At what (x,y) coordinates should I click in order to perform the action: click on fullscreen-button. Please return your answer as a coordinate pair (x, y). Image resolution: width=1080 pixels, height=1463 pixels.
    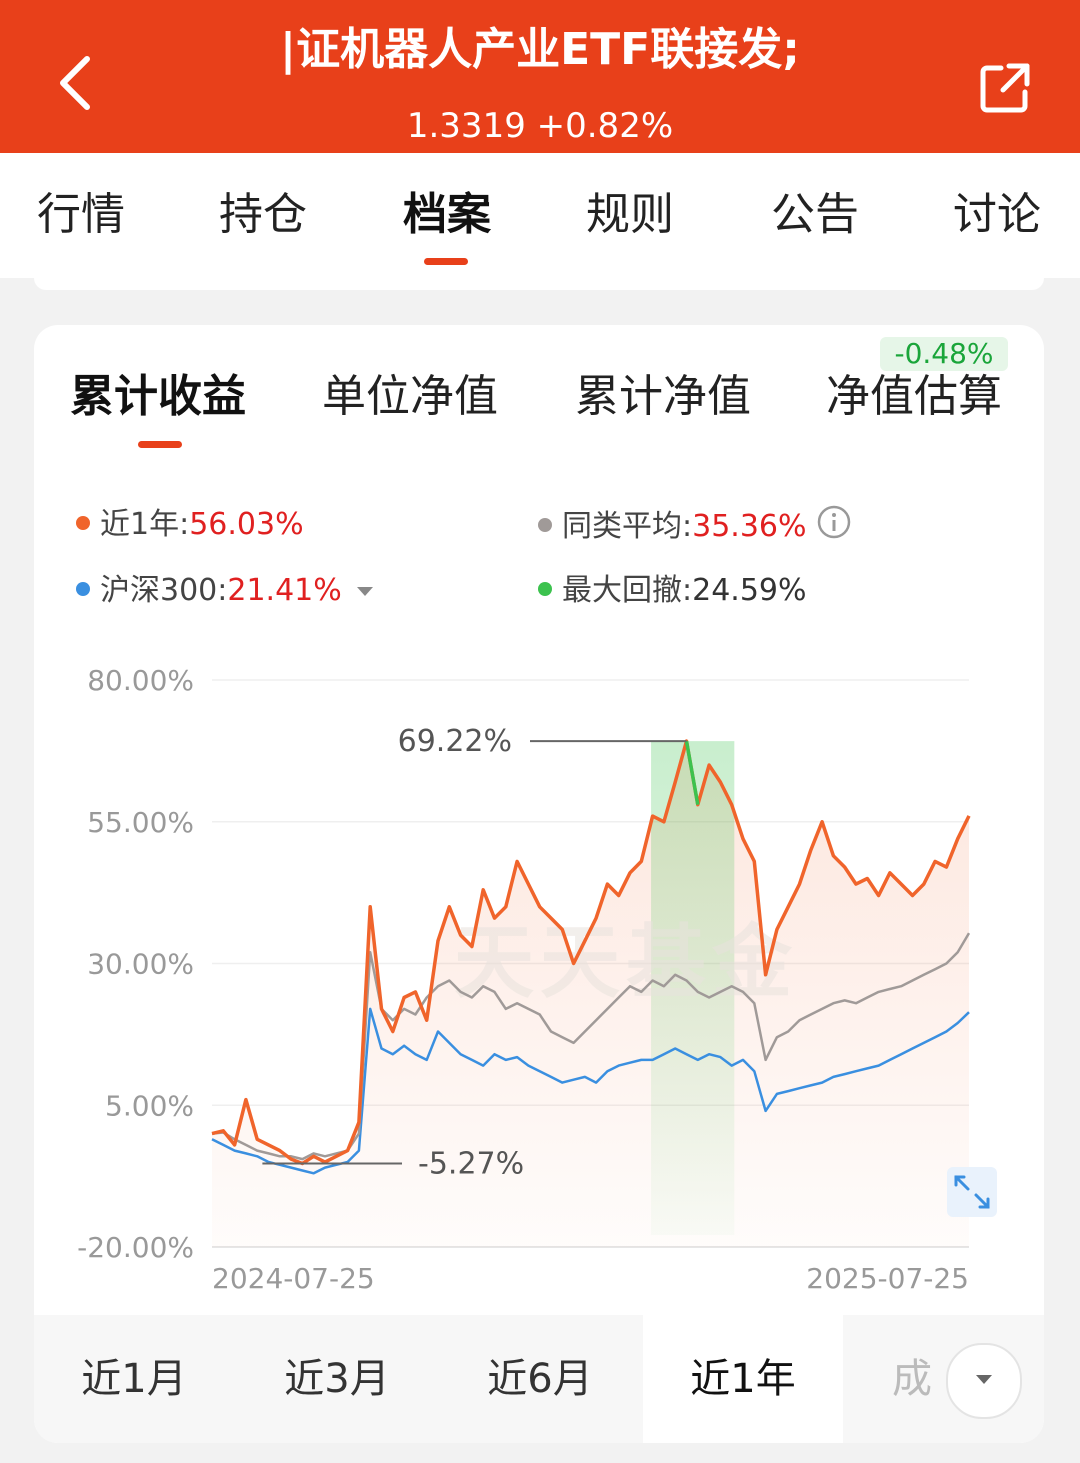
    Looking at the image, I should click on (972, 1192).